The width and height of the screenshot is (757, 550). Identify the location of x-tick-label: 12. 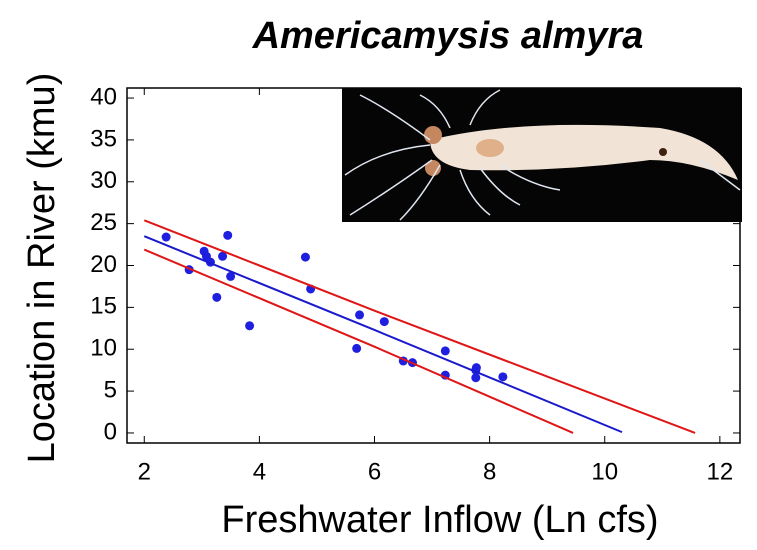
(720, 471).